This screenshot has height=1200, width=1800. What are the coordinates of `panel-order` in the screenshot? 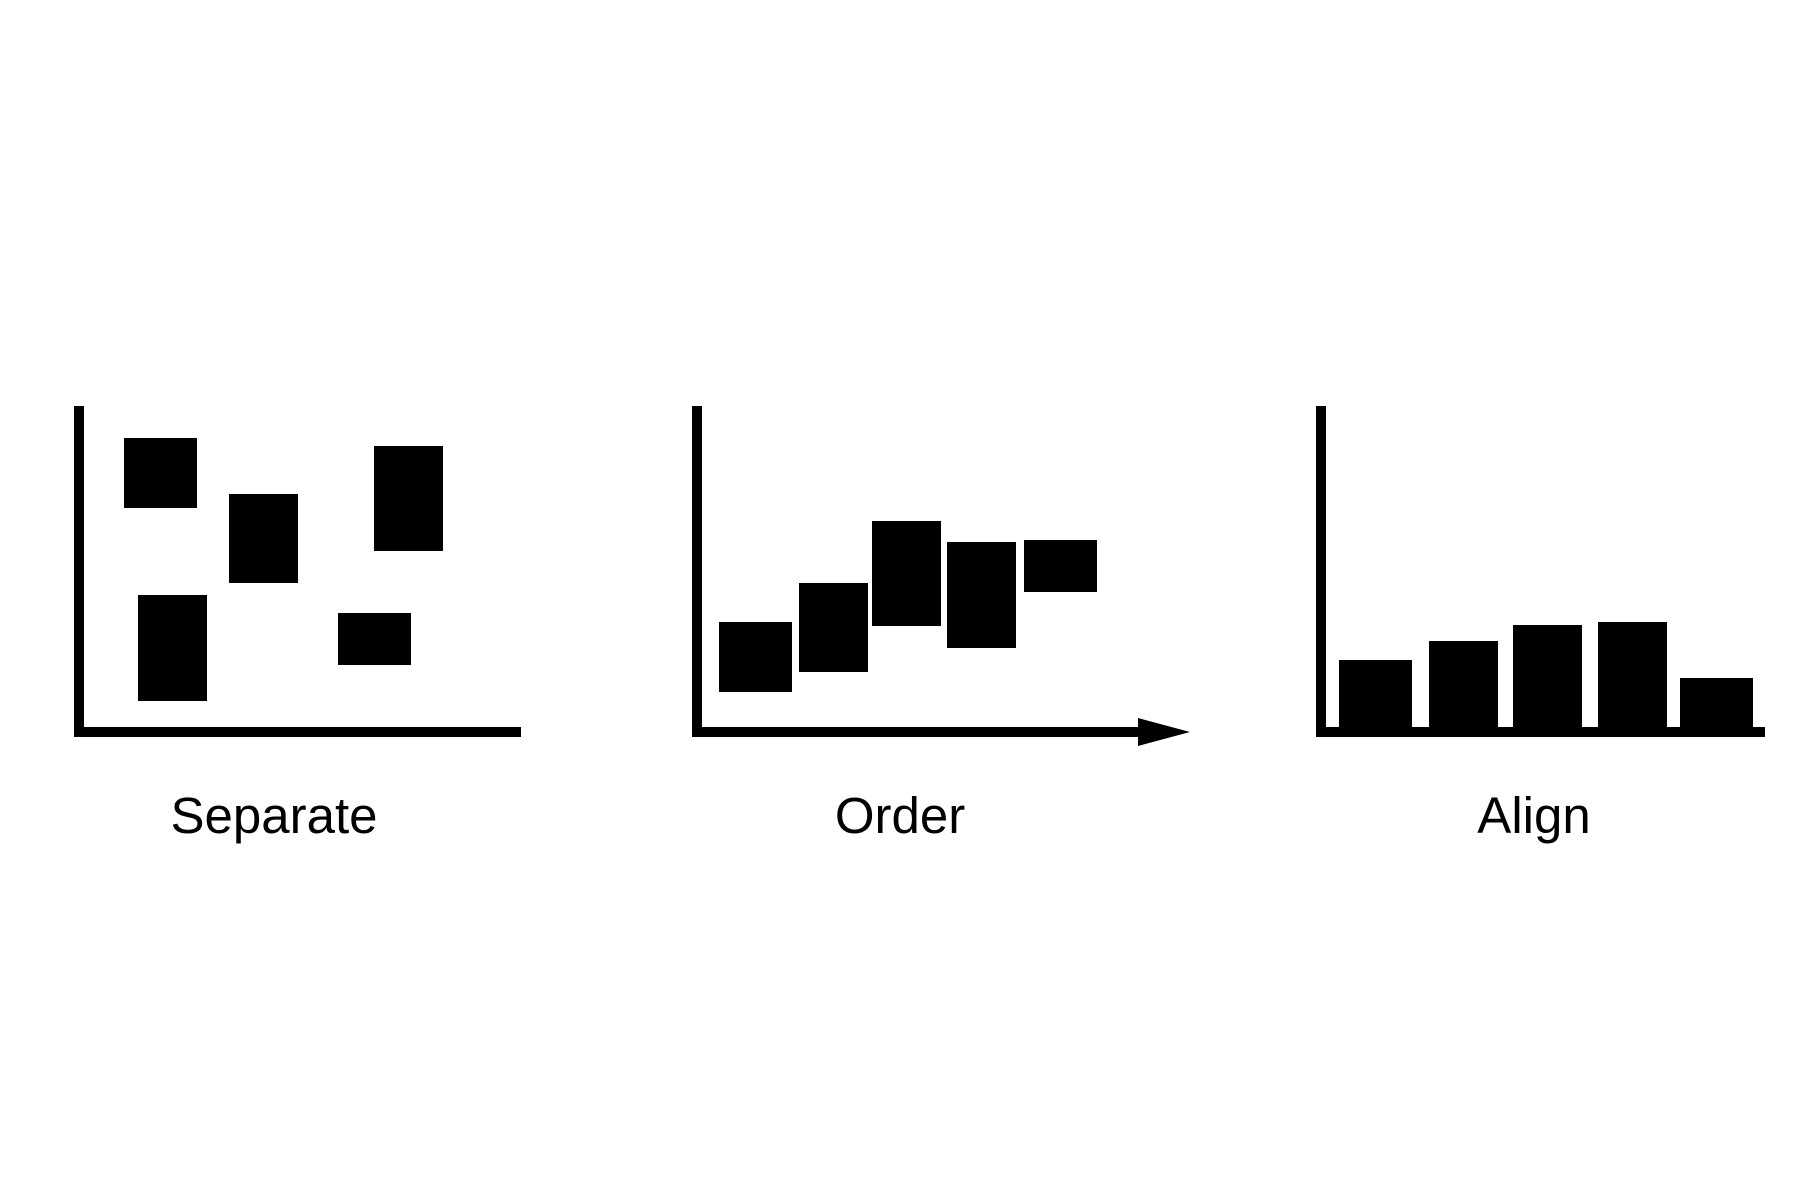 It's located at (941, 576).